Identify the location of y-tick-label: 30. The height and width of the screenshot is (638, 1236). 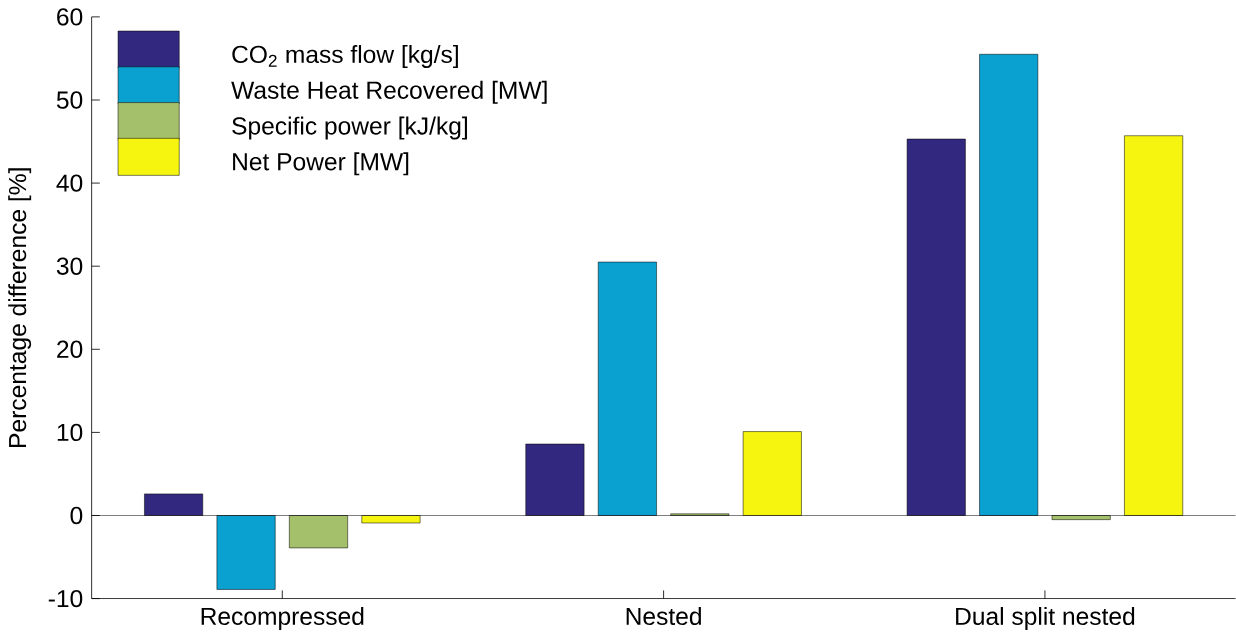
(69, 266).